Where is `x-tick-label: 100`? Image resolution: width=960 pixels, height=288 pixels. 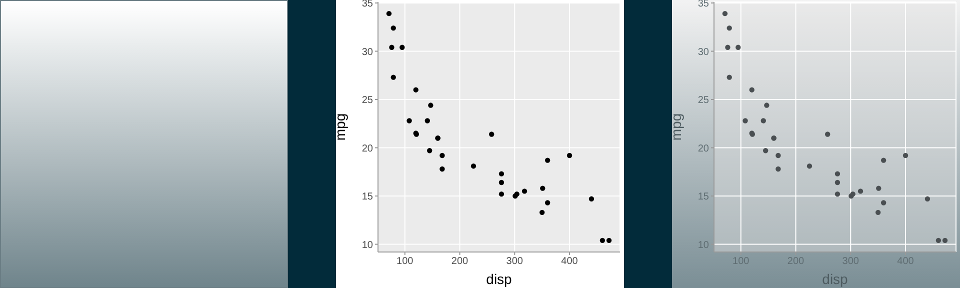
x-tick-label: 100 is located at coordinates (405, 262).